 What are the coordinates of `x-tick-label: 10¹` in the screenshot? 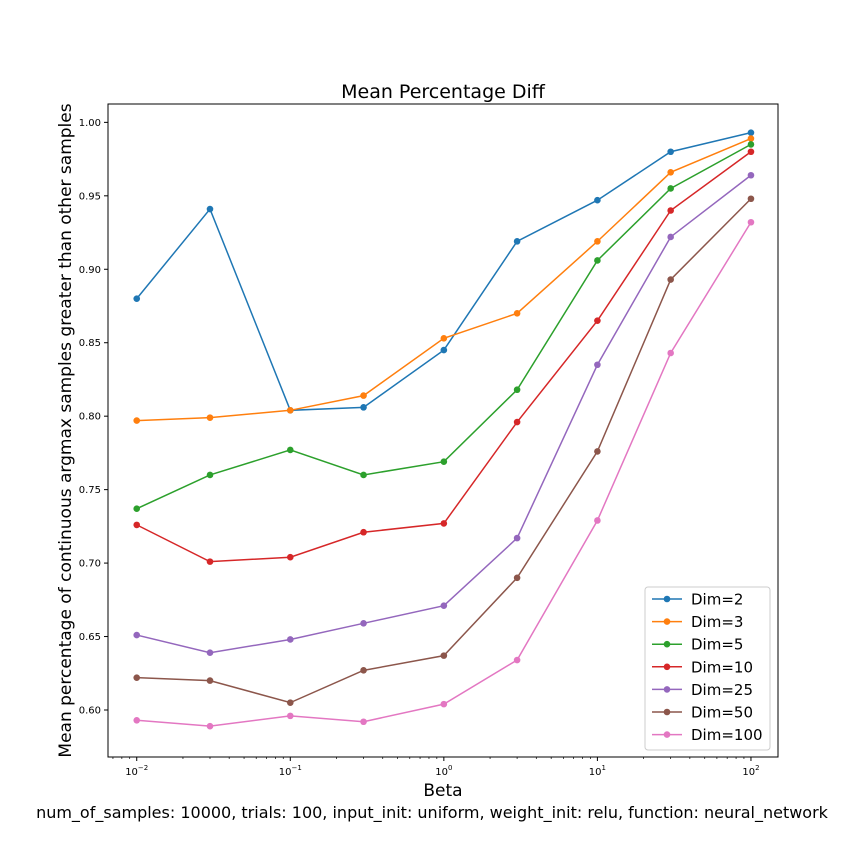 It's located at (597, 771).